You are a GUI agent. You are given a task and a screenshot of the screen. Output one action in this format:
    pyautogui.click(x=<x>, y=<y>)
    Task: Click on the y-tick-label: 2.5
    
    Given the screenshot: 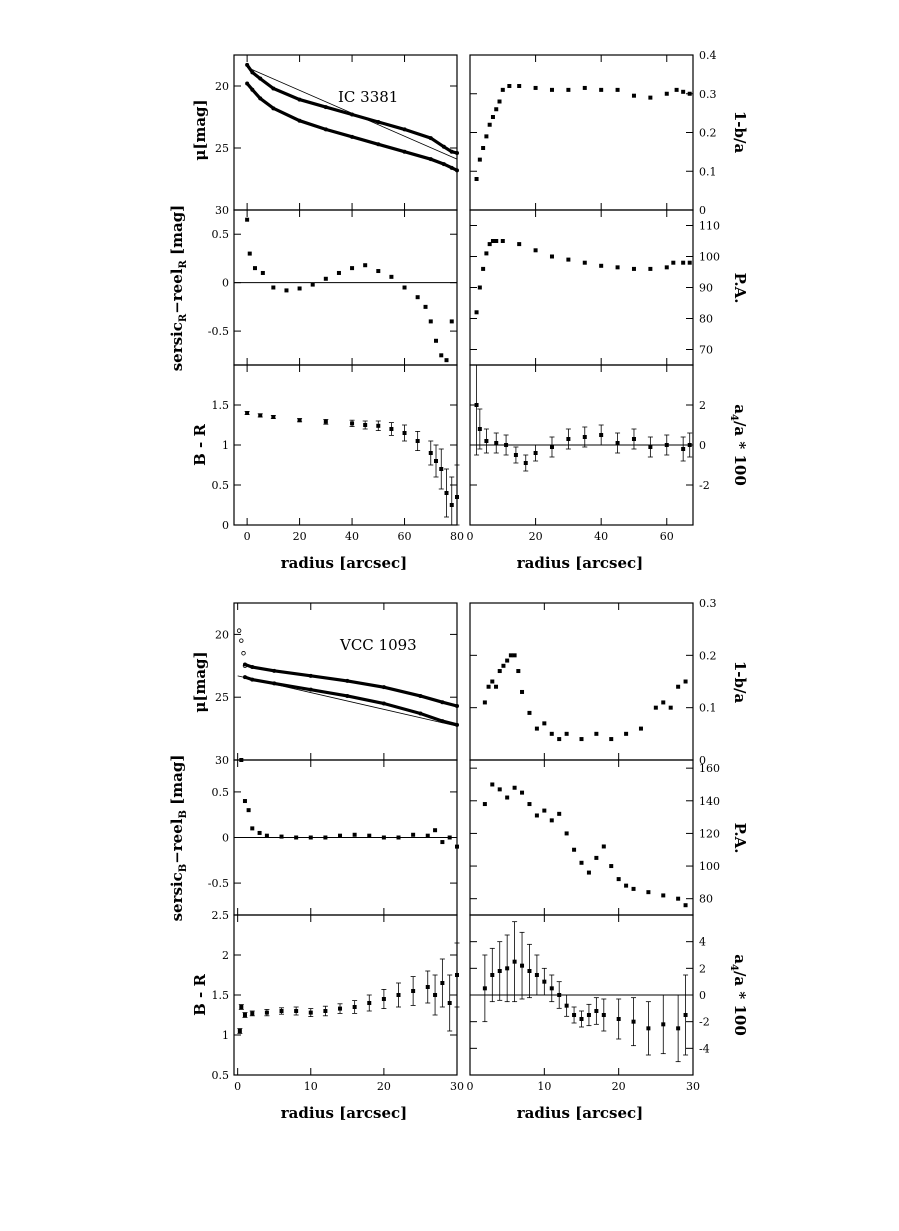 What is the action you would take?
    pyautogui.click(x=221, y=915)
    